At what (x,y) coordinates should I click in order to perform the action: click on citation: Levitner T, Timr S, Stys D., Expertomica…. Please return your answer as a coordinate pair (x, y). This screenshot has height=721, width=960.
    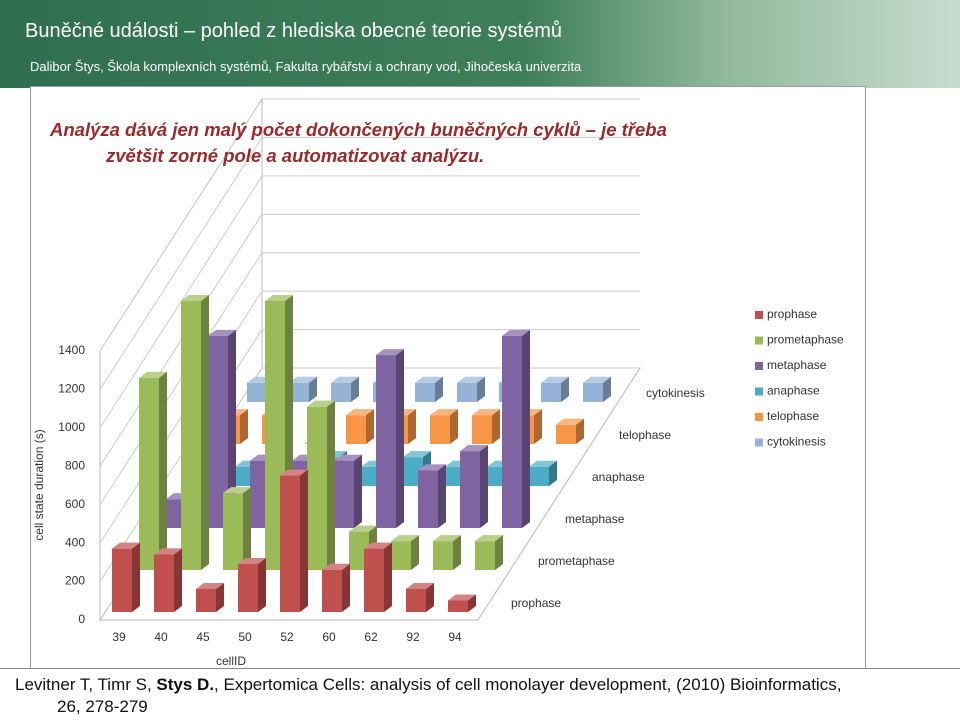
    Looking at the image, I should click on (480, 694).